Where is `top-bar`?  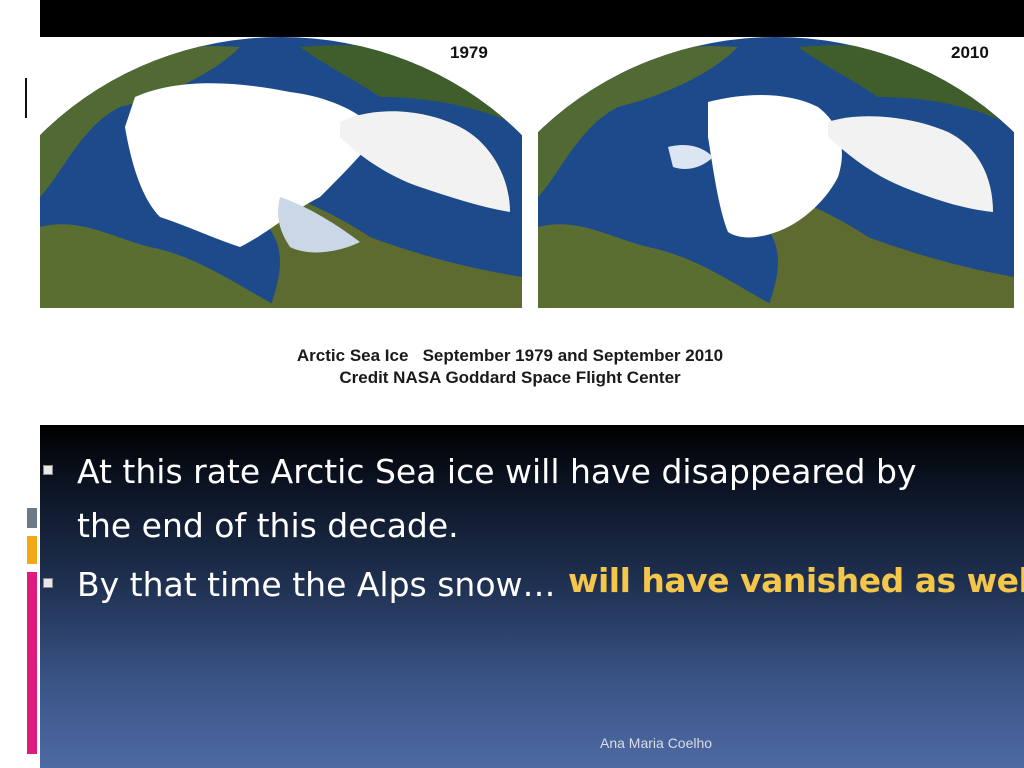
top-bar is located at coordinates (532, 18).